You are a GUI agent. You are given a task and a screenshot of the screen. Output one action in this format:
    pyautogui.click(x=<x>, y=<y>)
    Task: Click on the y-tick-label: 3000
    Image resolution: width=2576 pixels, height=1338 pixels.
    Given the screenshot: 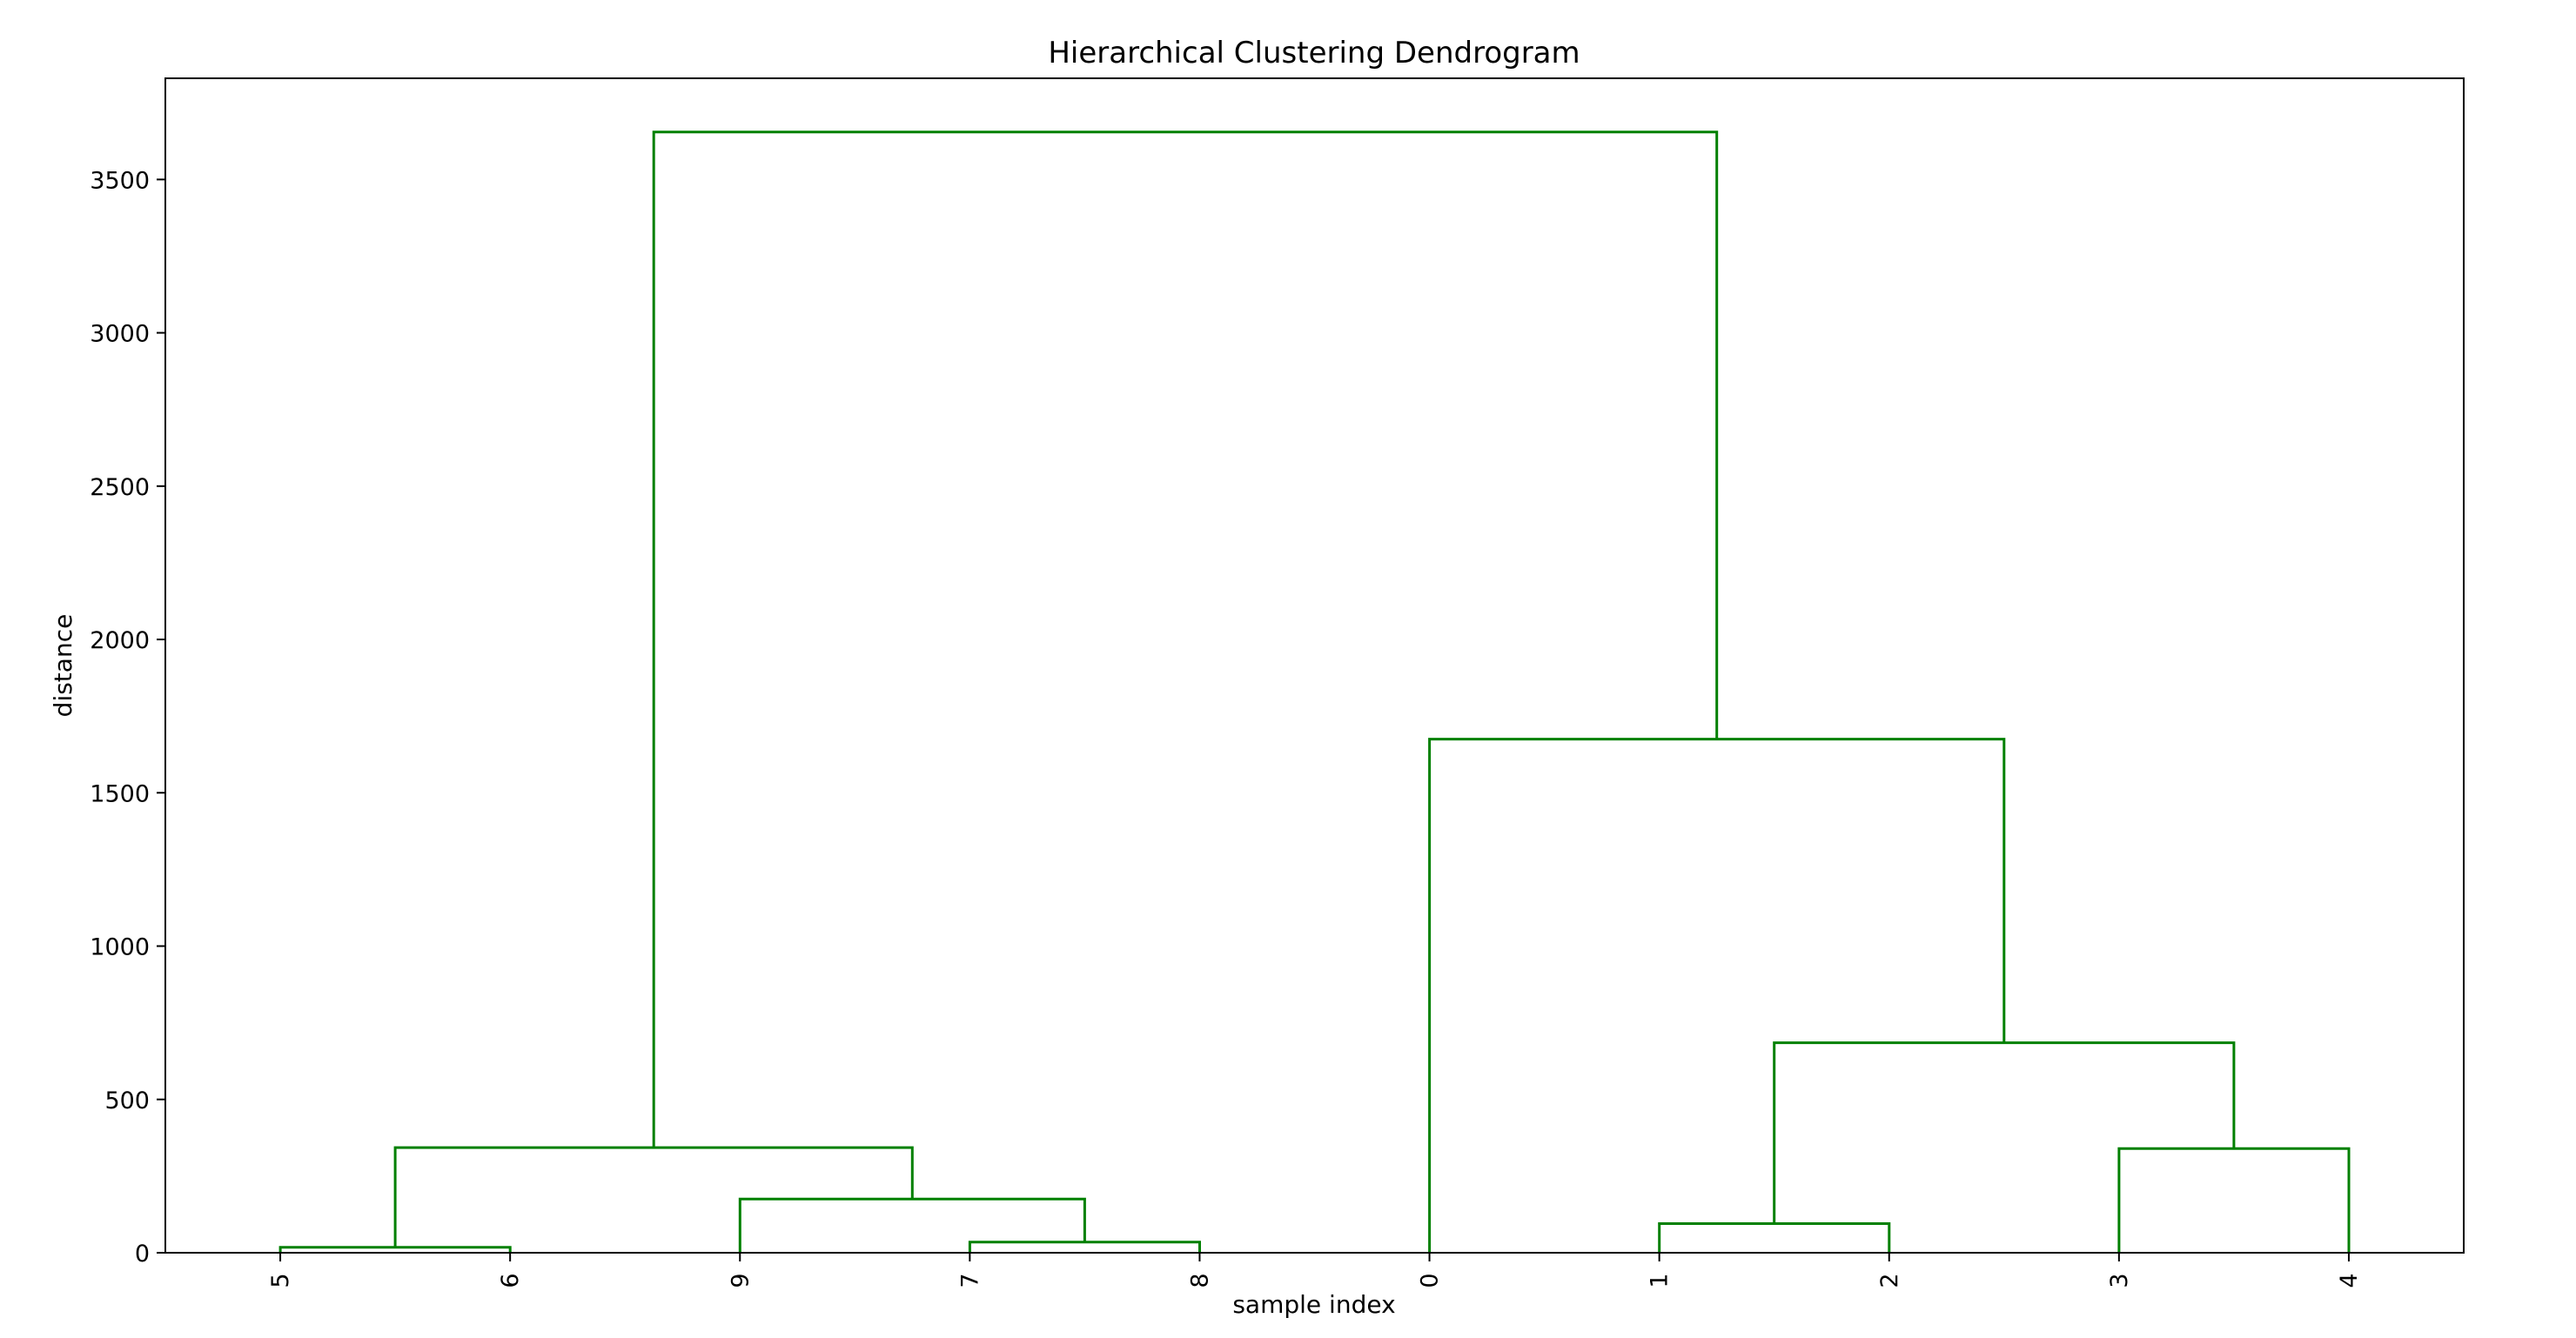 What is the action you would take?
    pyautogui.click(x=120, y=334)
    